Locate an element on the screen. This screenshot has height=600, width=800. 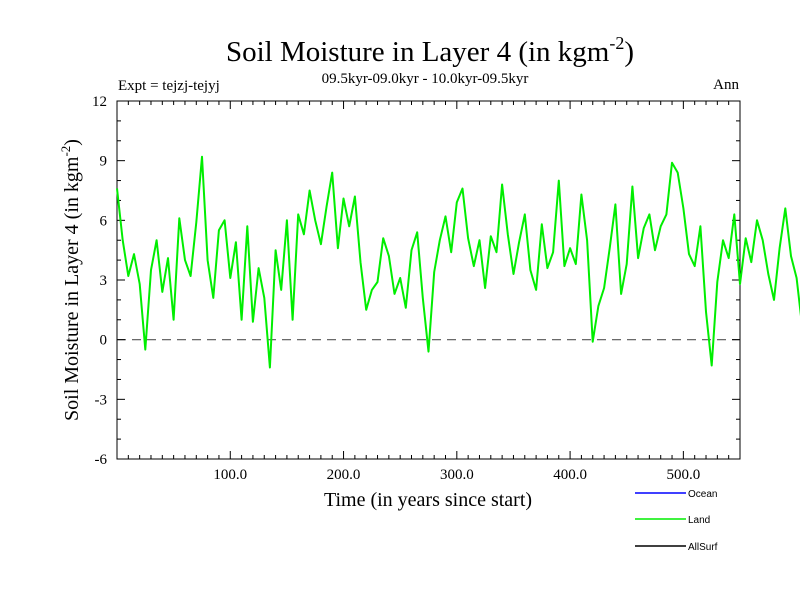
y-tick-label: 6 is located at coordinates (104, 221).